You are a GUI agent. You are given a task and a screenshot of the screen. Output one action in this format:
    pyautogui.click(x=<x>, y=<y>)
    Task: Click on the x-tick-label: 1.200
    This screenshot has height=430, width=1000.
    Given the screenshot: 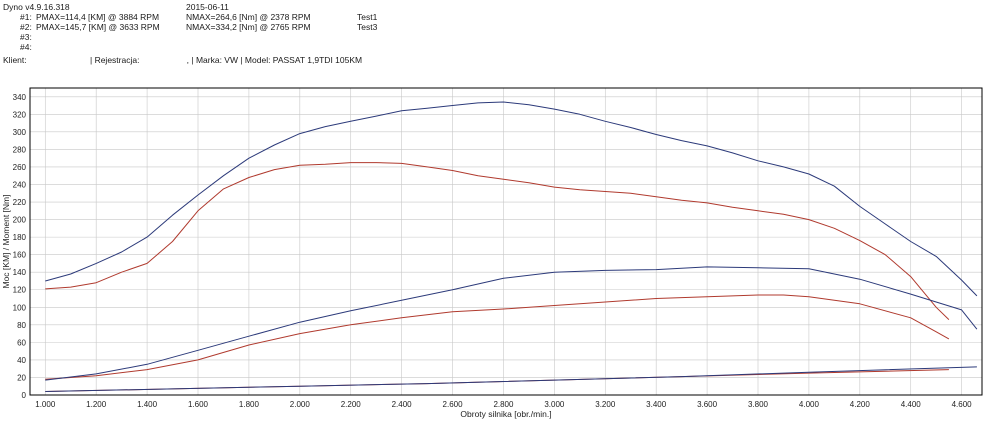 What is the action you would take?
    pyautogui.click(x=96, y=404)
    